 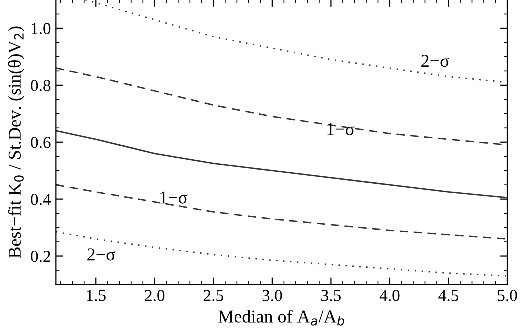 I want to click on x-tick-label: 3.5, so click(x=331, y=296).